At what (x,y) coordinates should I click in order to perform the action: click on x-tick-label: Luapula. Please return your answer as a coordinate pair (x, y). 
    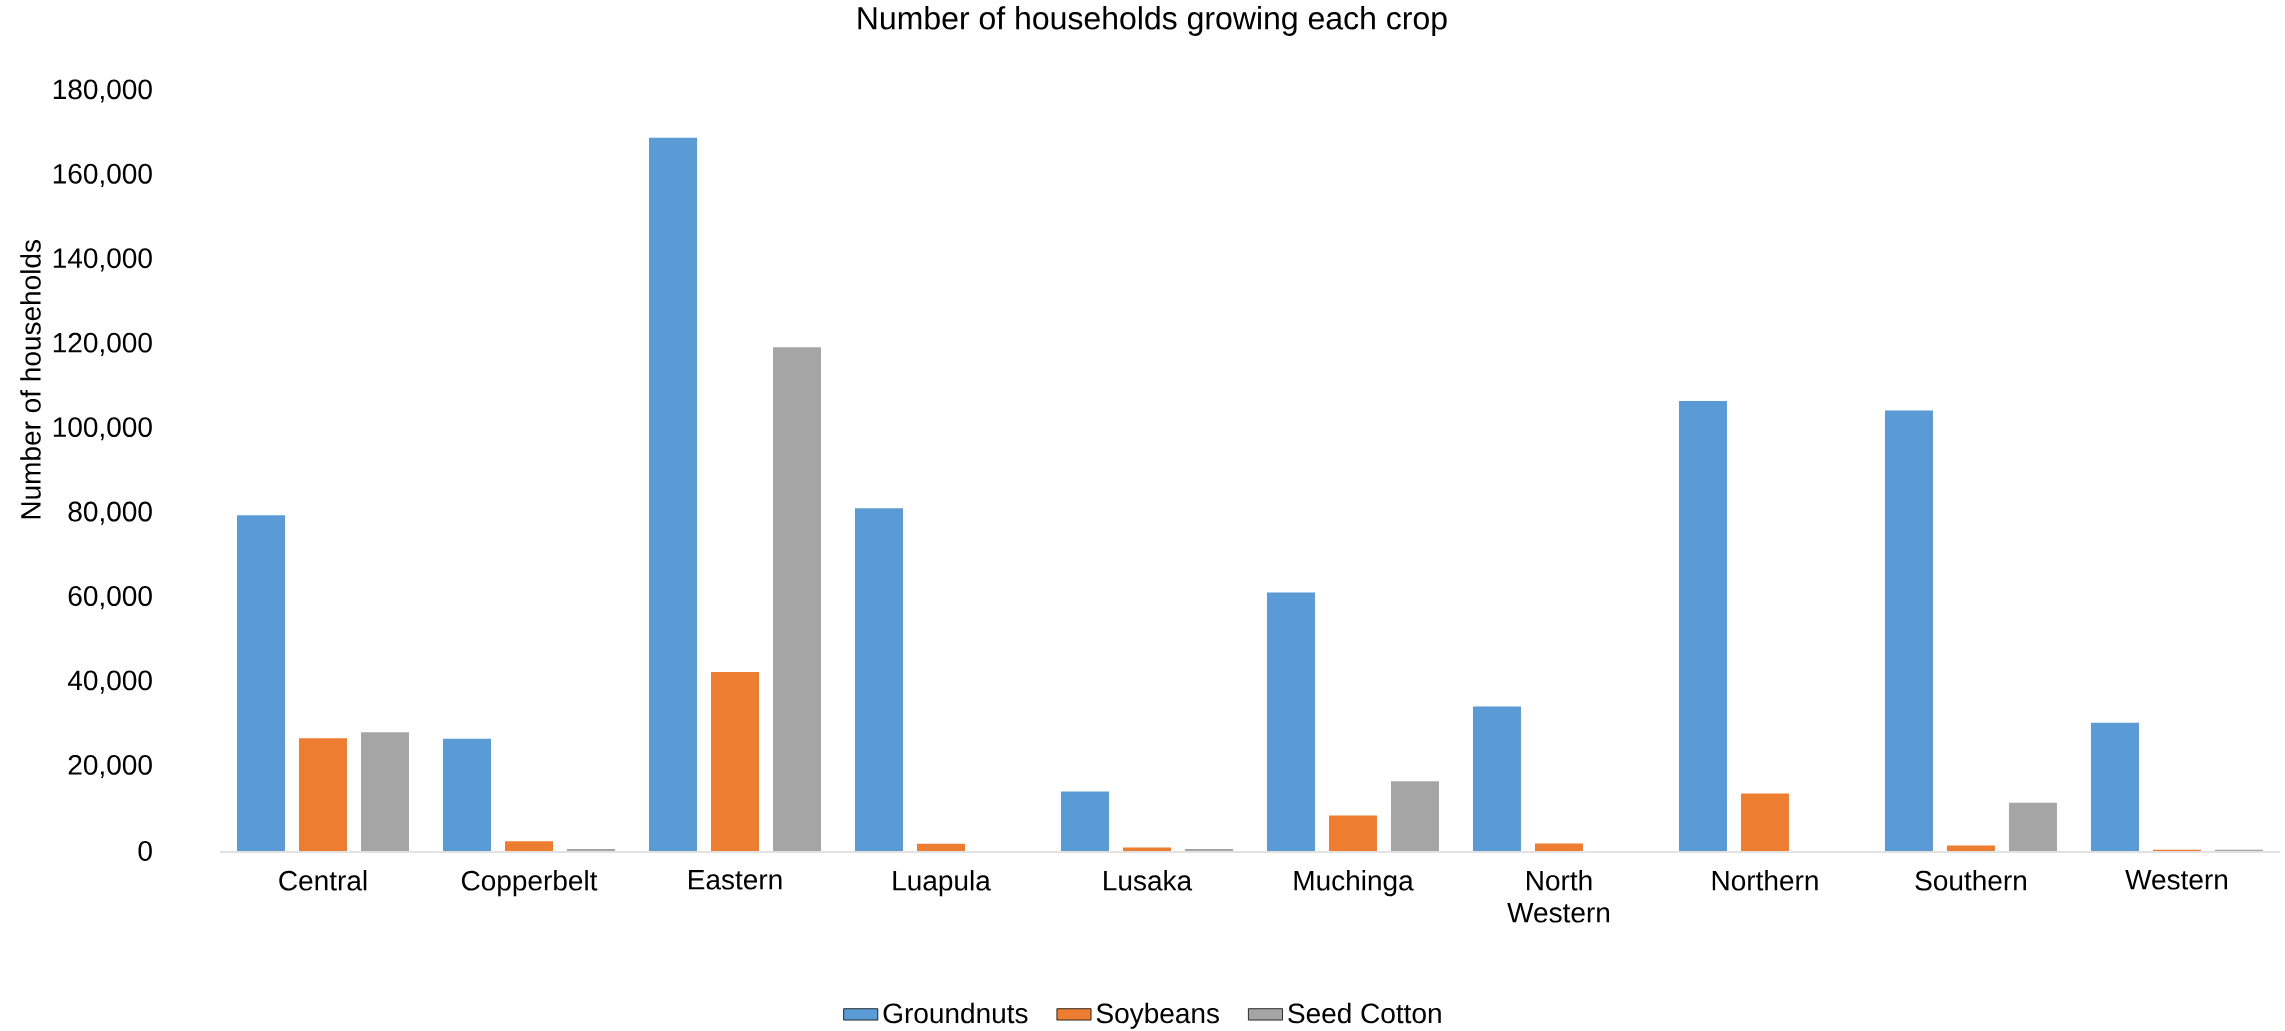
    Looking at the image, I should click on (942, 883).